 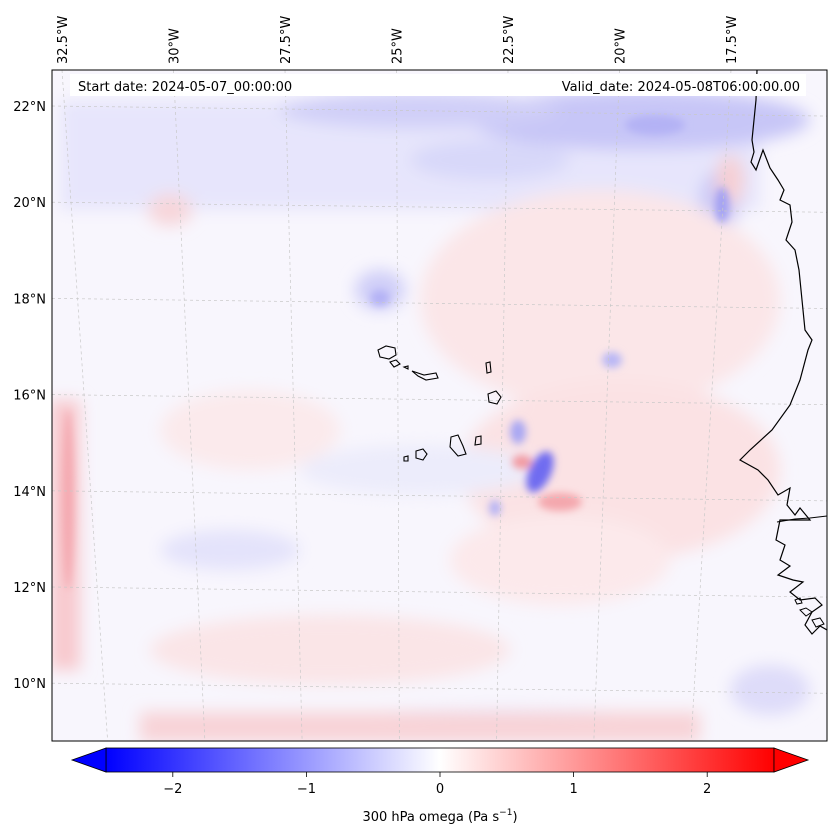 I want to click on latitude-tick-label: 16°N, so click(x=29, y=396).